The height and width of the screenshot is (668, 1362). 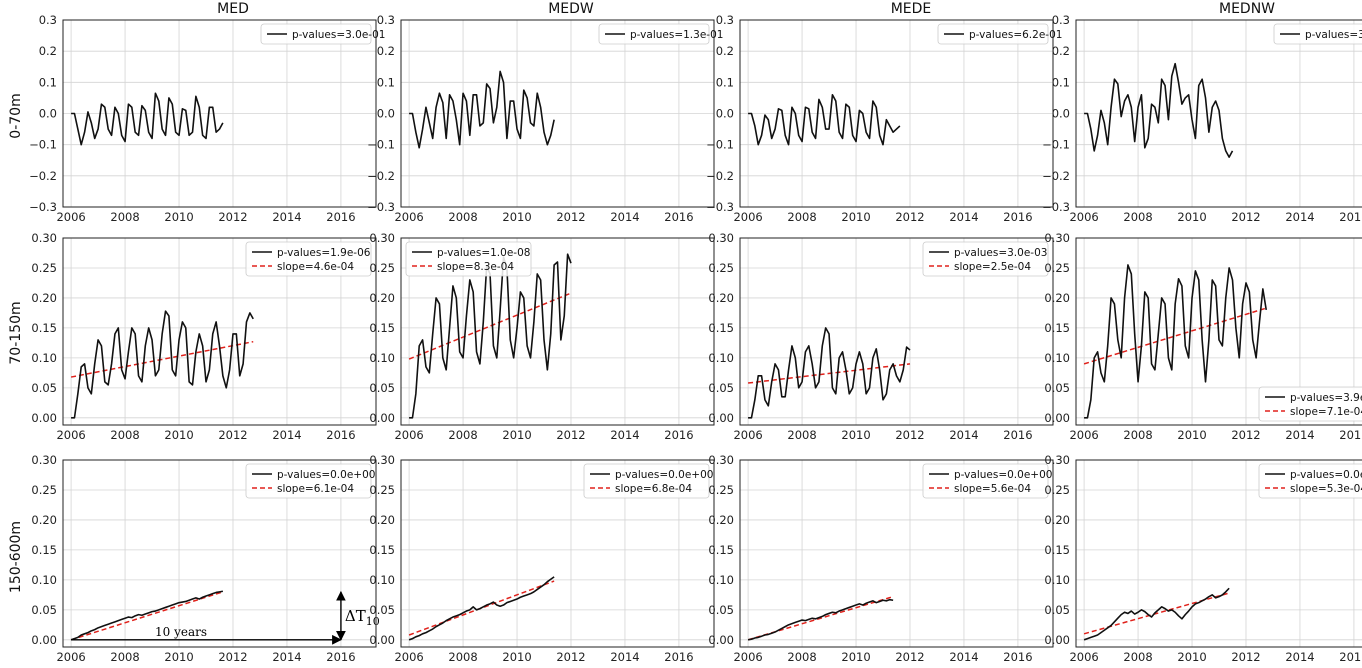 I want to click on row-label-70-150m: 70-150m, so click(x=16, y=332).